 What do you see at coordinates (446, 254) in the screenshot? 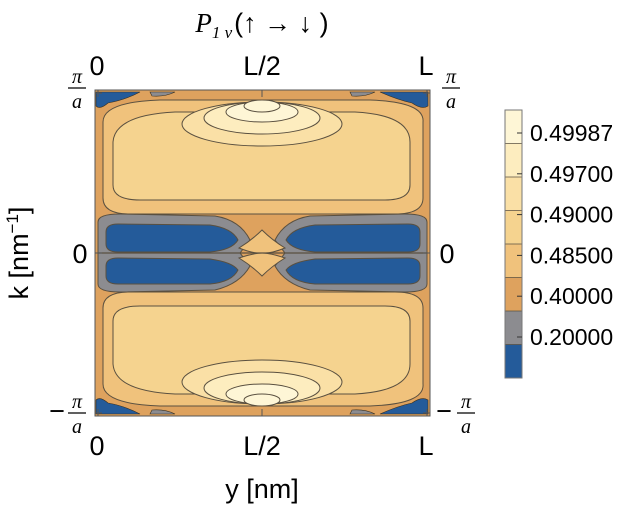
I see `y-tick-right-zero: 0` at bounding box center [446, 254].